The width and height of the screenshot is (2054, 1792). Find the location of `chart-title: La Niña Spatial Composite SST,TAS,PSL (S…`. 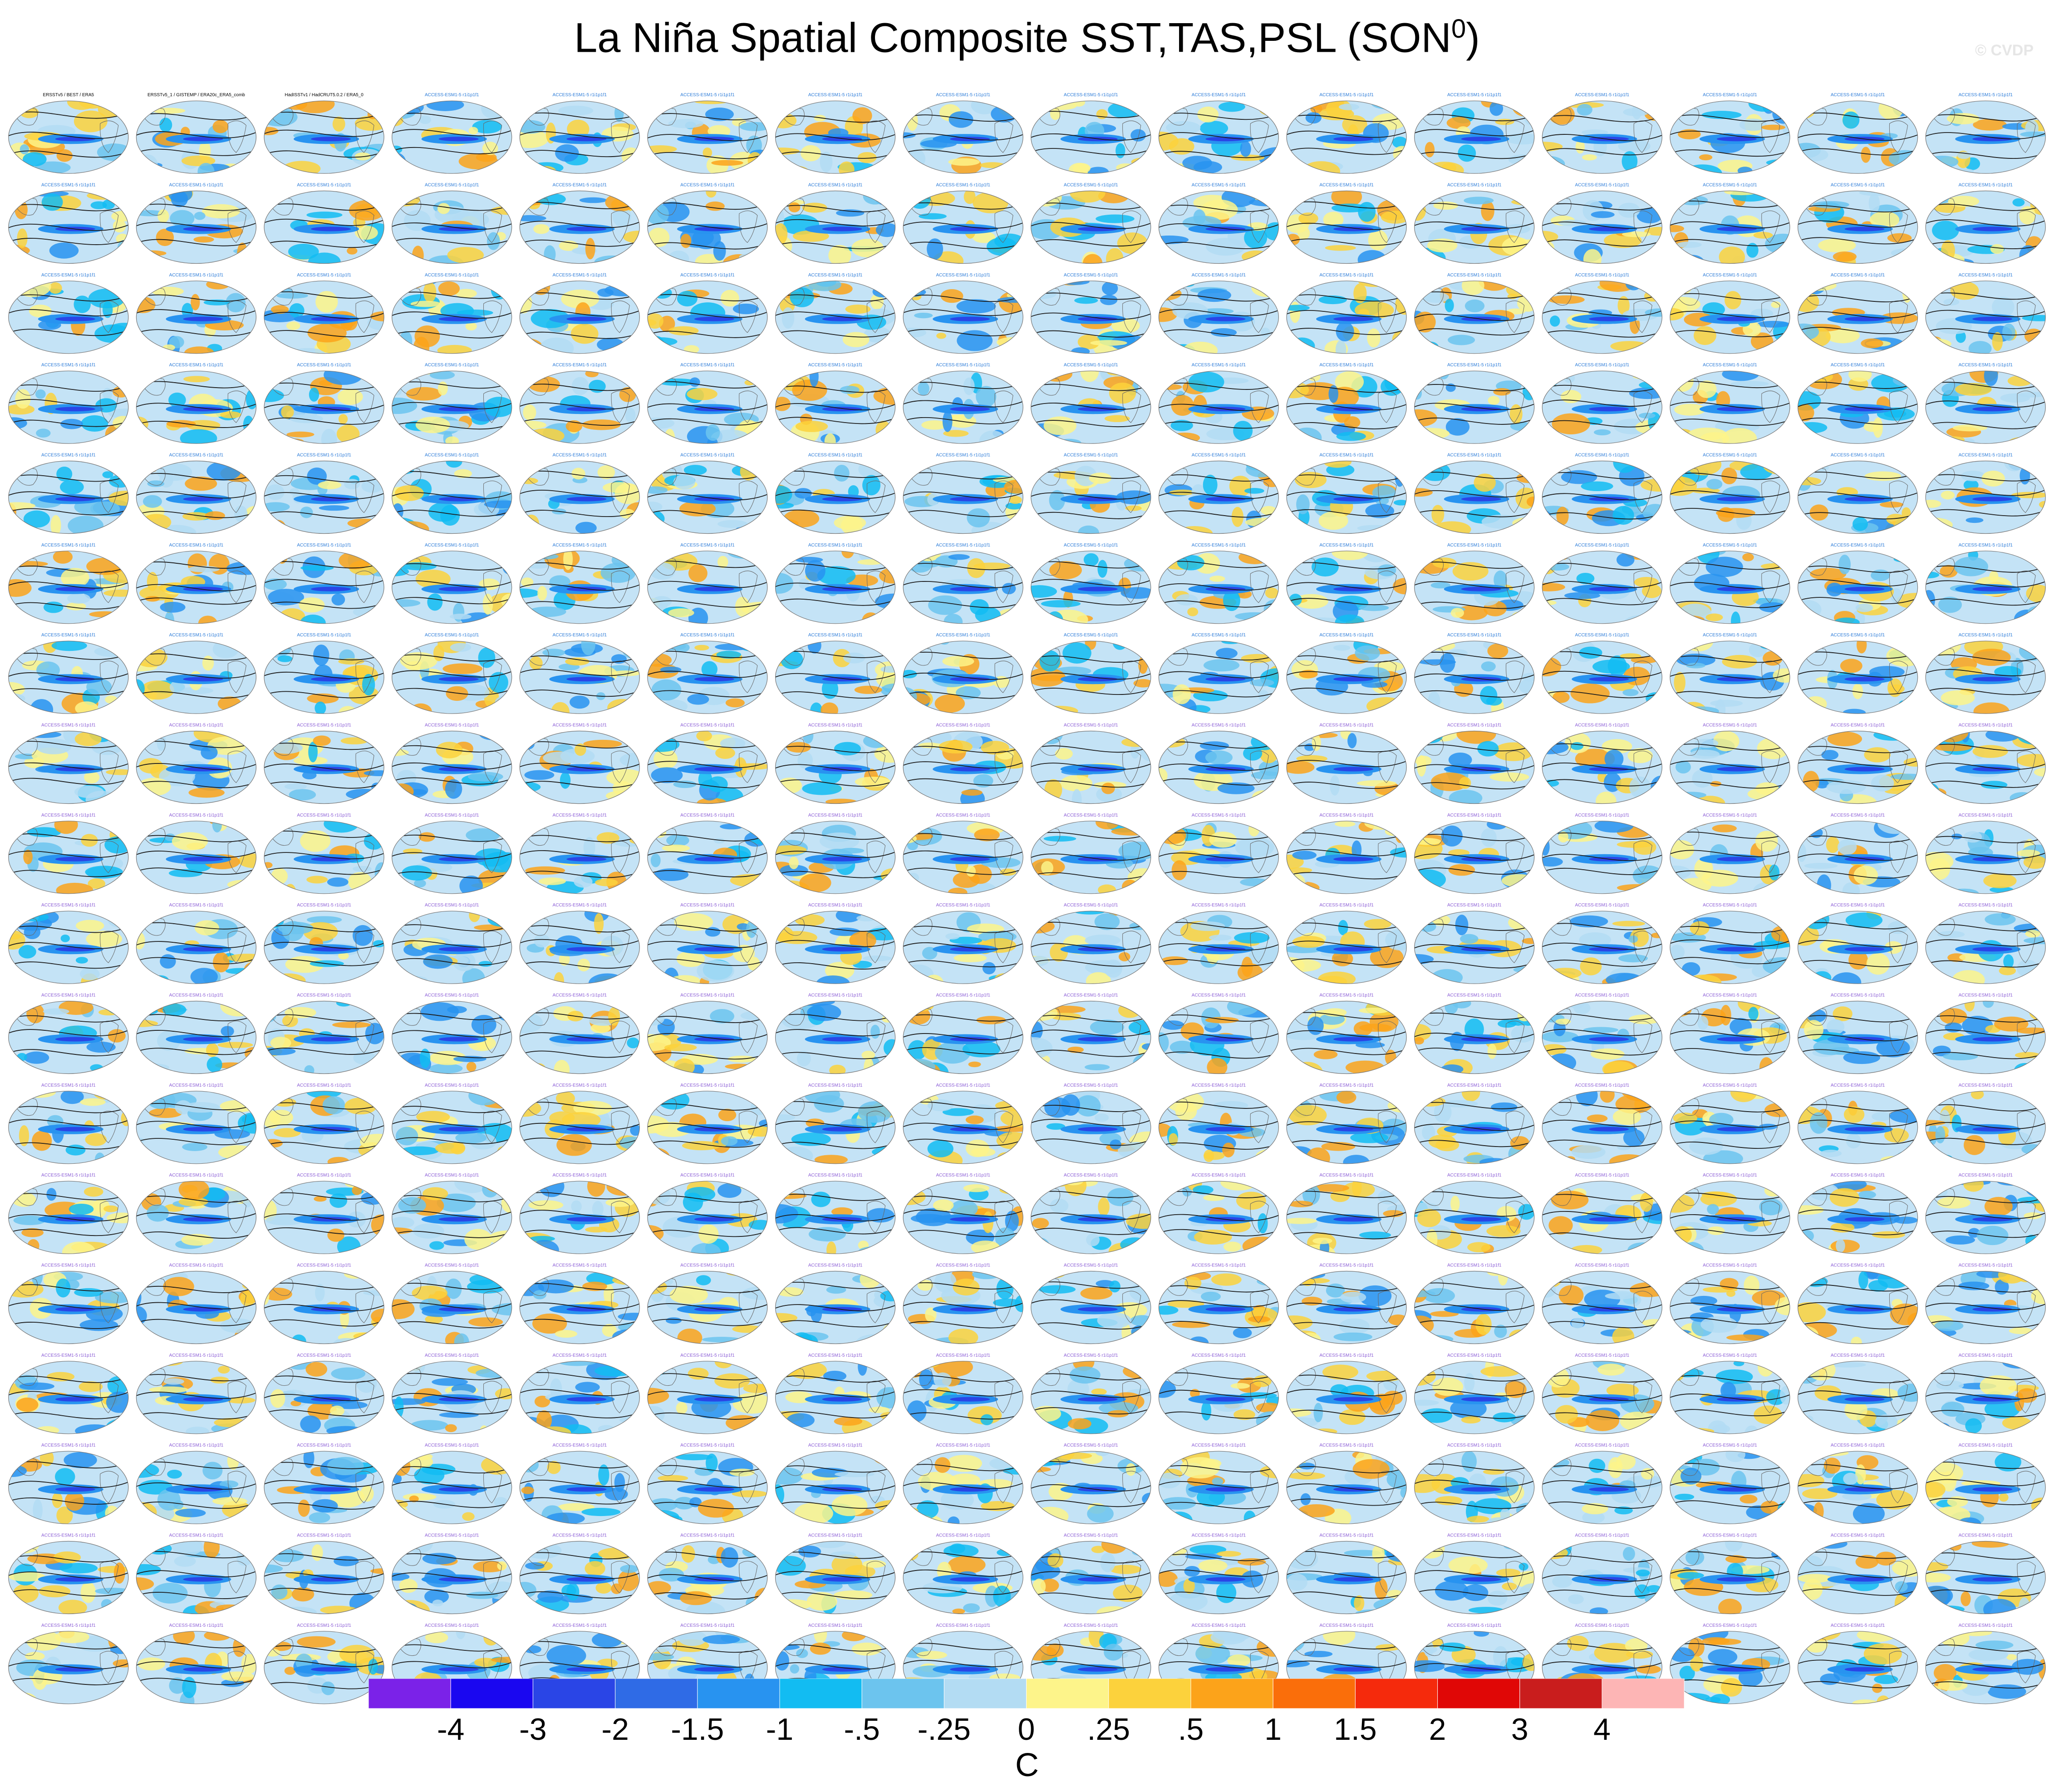

chart-title: La Niña Spatial Composite SST,TAS,PSL (S… is located at coordinates (1027, 38).